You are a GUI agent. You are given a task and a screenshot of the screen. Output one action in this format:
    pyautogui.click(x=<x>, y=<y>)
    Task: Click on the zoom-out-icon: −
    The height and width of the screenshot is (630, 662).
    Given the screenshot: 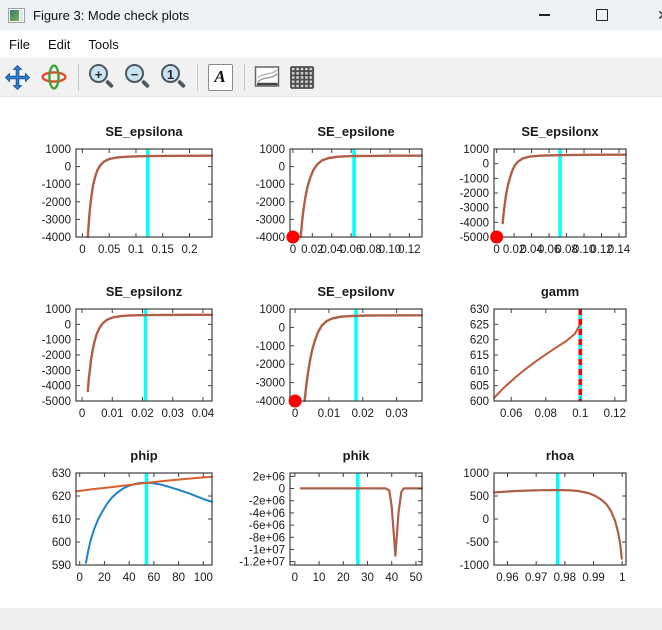 What is the action you would take?
    pyautogui.click(x=137, y=77)
    